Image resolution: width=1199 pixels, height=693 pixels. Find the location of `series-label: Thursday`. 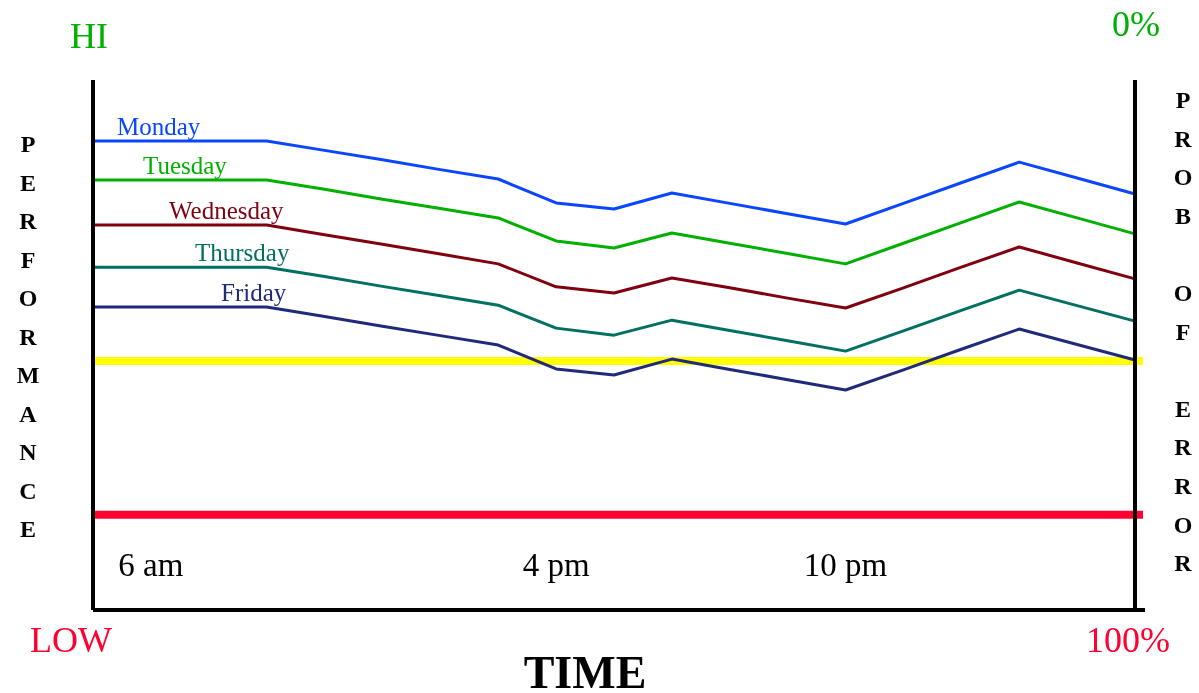

series-label: Thursday is located at coordinates (242, 253).